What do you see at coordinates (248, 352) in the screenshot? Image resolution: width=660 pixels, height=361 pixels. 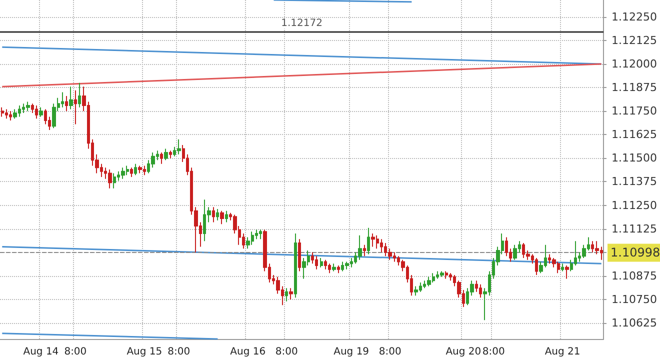 I see `x-tick-label: Aug 16` at bounding box center [248, 352].